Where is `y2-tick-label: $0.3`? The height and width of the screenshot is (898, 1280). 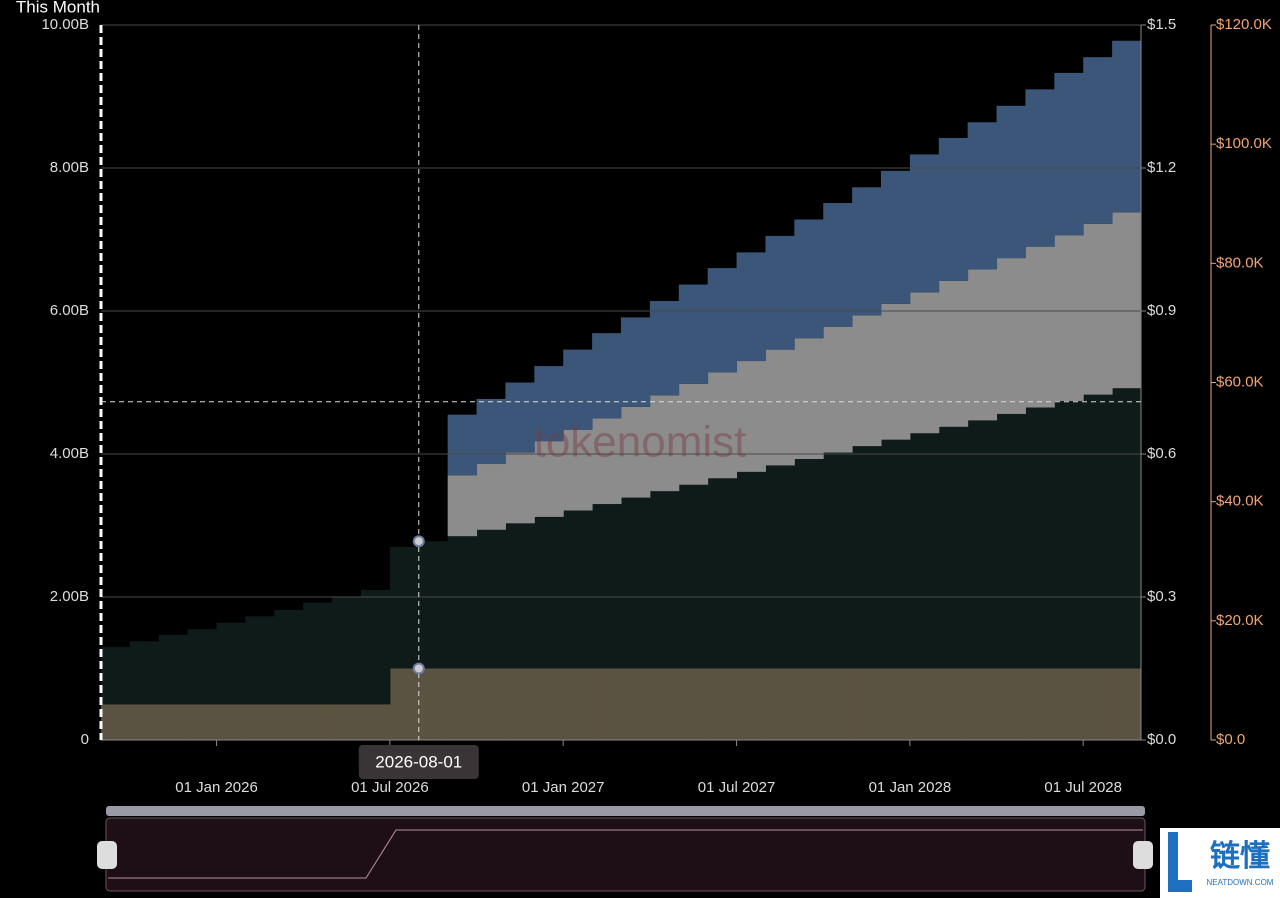 y2-tick-label: $0.3 is located at coordinates (1161, 596).